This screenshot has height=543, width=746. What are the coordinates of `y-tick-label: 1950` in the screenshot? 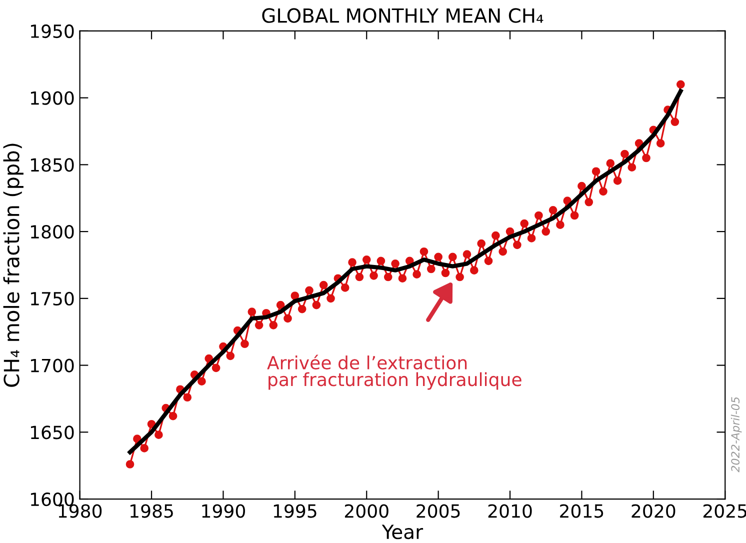 It's located at (52, 31).